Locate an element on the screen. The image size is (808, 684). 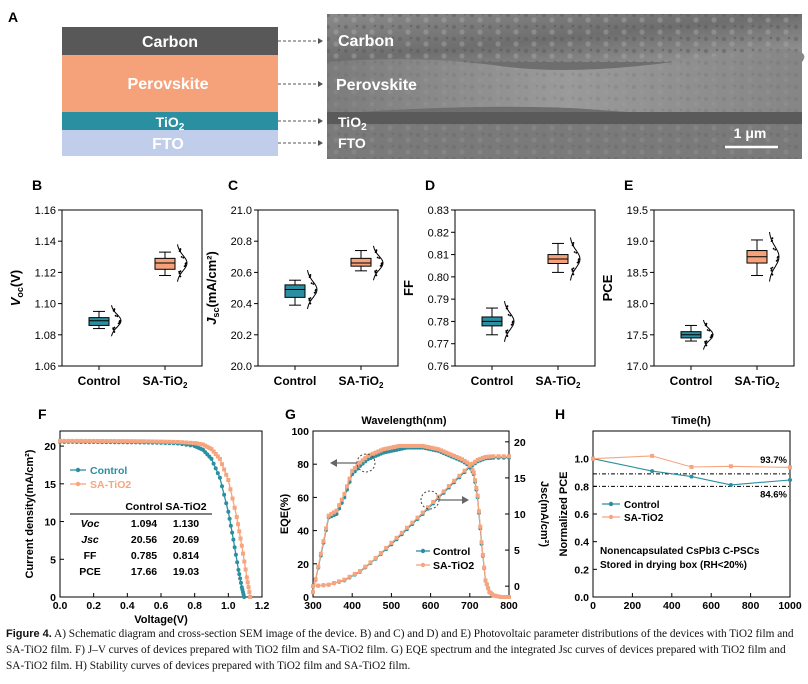
y-tick-label: 0.4 is located at coordinates (581, 543).